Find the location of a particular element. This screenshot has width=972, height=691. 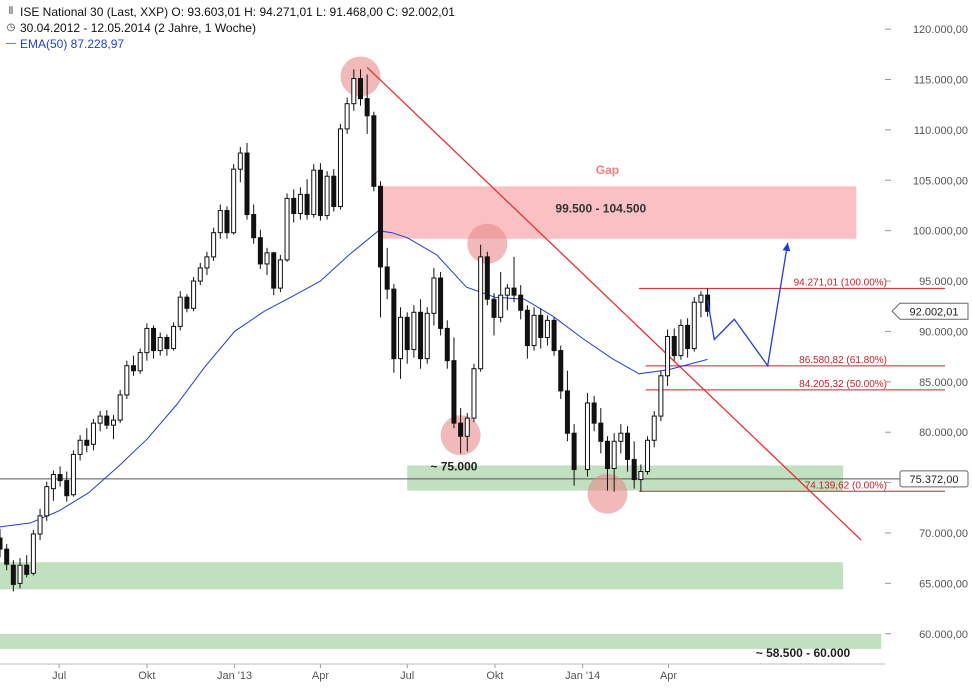

y-tick-label: 90.000,00 is located at coordinates (943, 332).